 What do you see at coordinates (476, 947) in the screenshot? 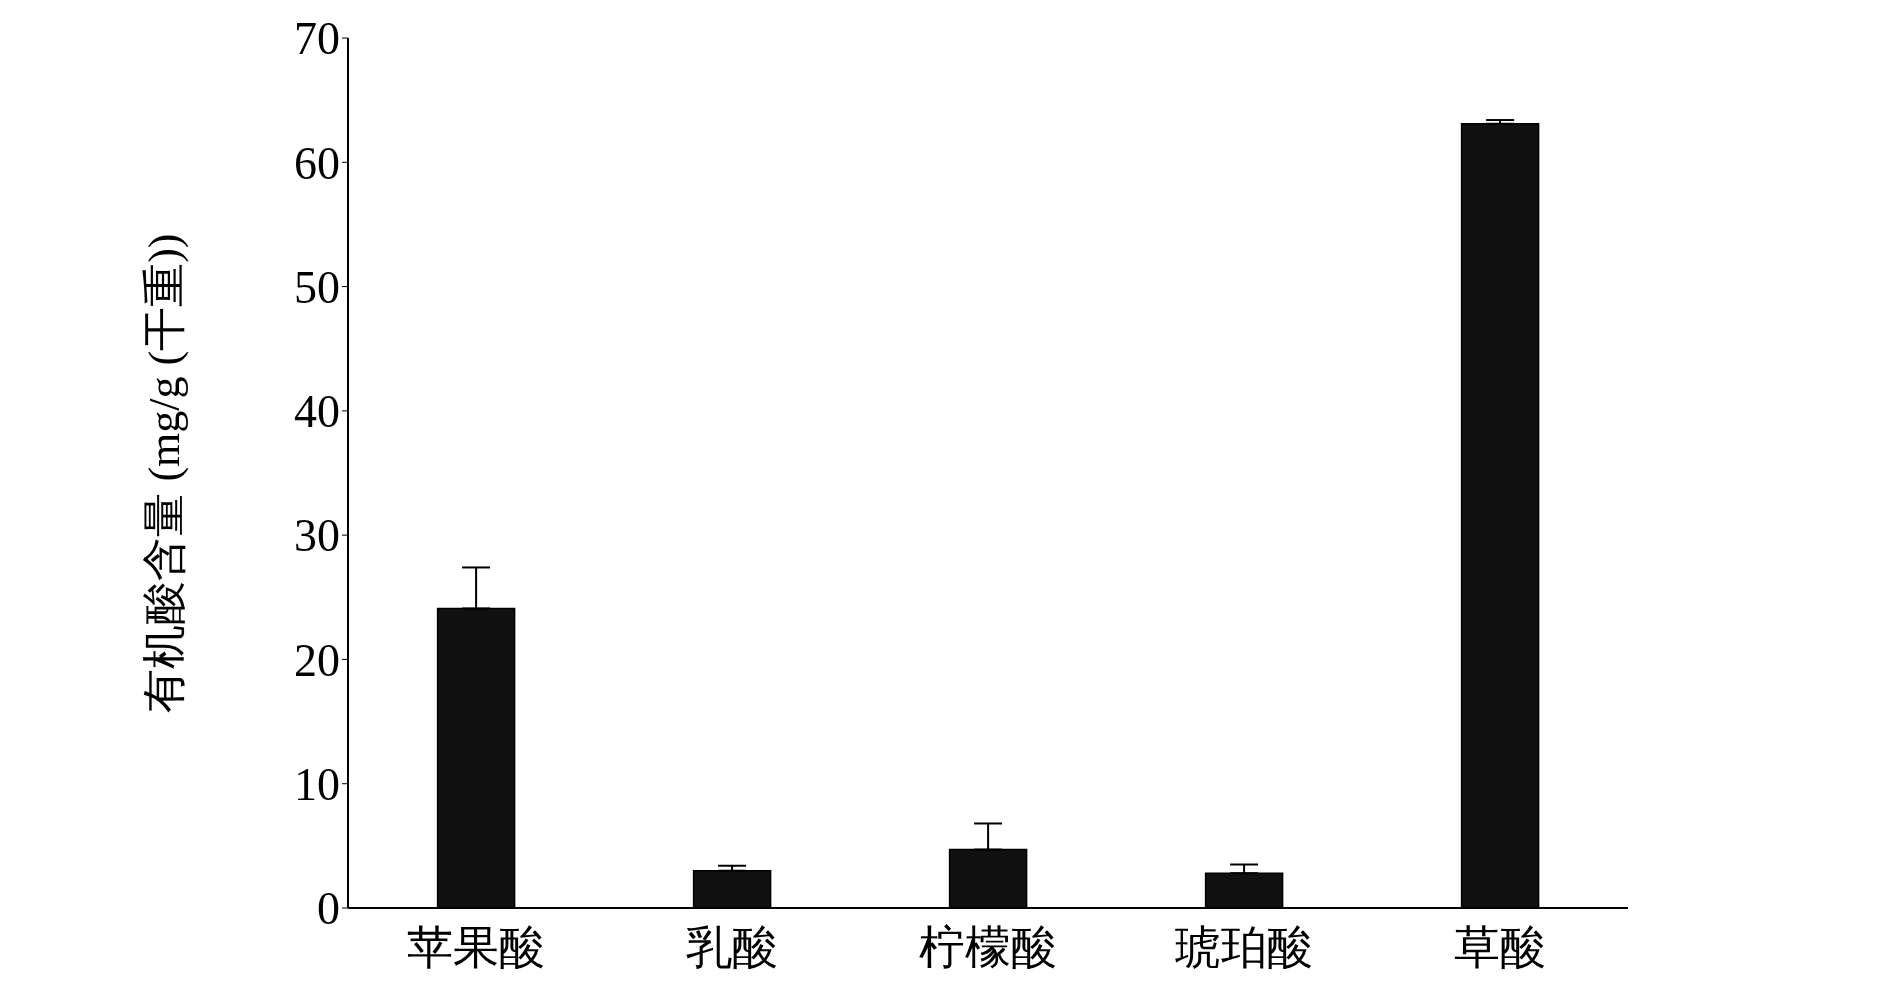
I see `x-tick-label: 苹果酸` at bounding box center [476, 947].